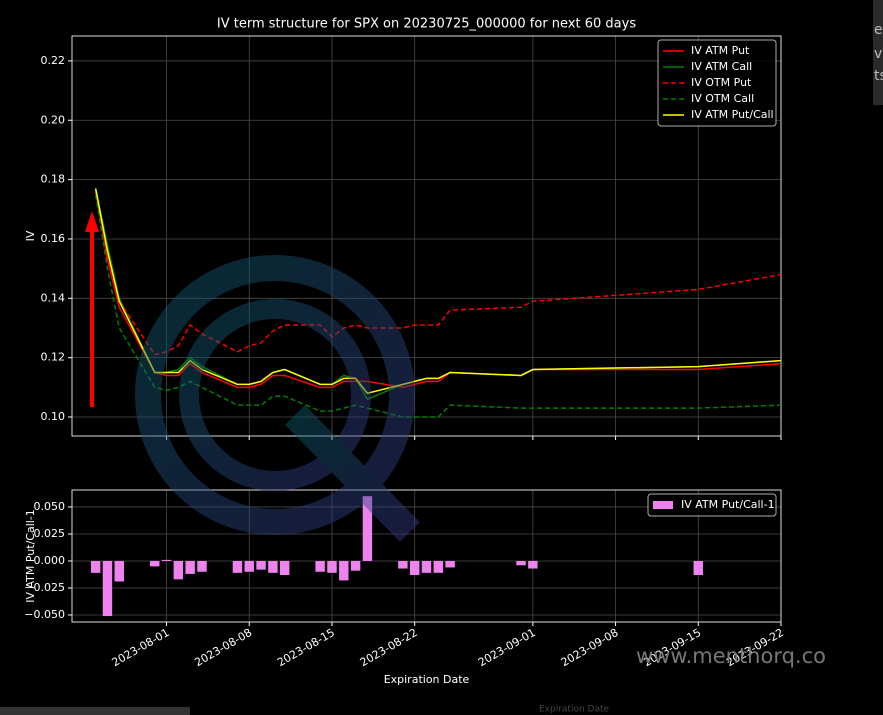 This screenshot has height=715, width=883. Describe the element at coordinates (44, 614) in the screenshot. I see `y-tick-label: −0.050` at that location.